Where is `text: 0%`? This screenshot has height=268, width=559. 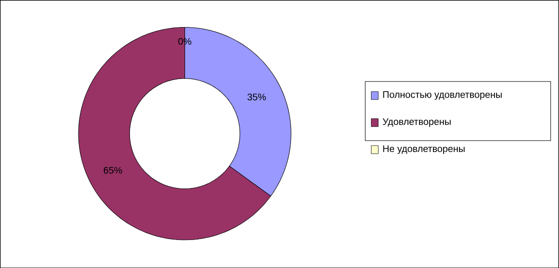 text: 0% is located at coordinates (185, 41).